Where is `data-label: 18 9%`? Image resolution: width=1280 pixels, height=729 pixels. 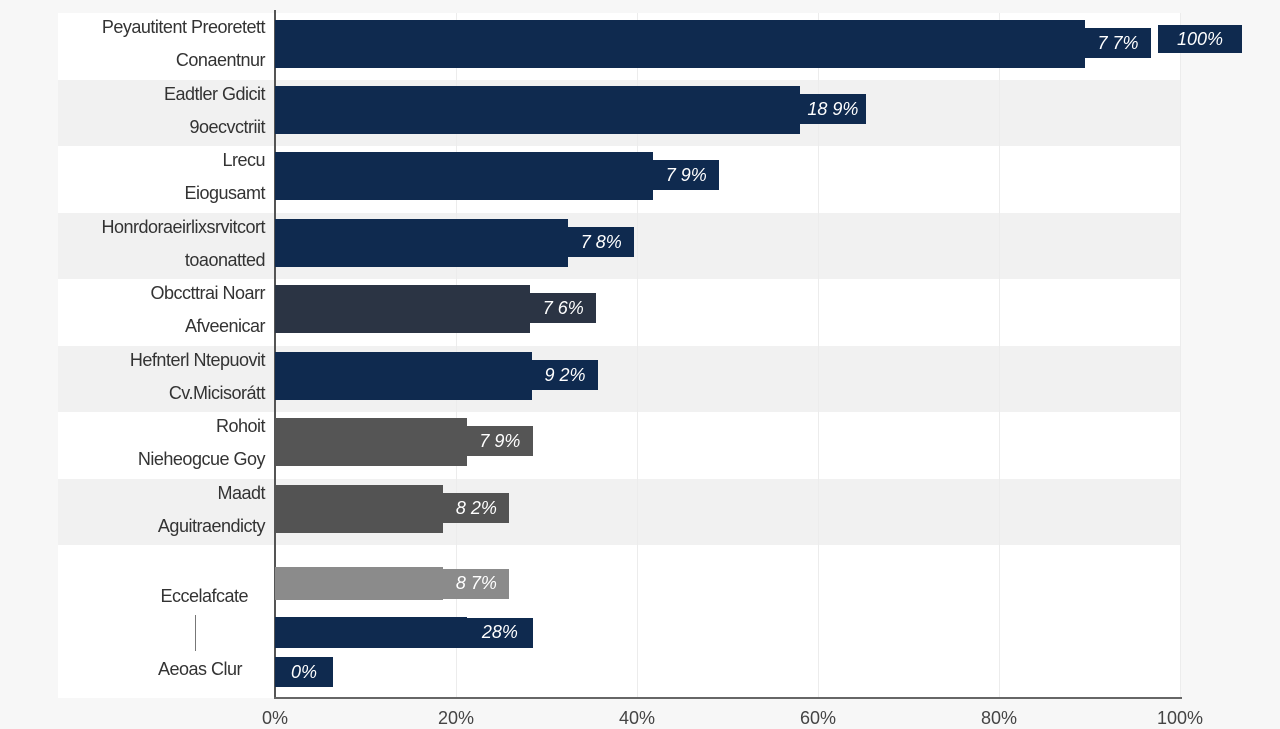 data-label: 18 9% is located at coordinates (832, 109).